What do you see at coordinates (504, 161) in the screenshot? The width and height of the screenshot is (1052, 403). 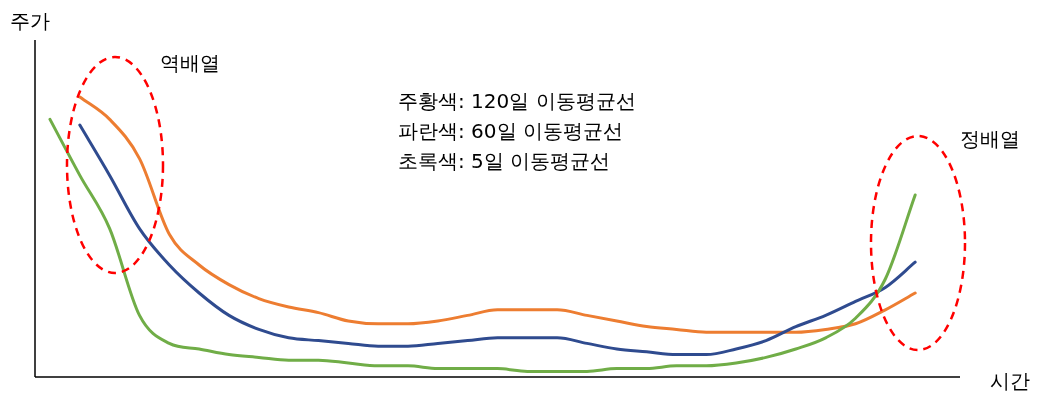 I see `annotation: 초록색: 5일 이동평균선` at bounding box center [504, 161].